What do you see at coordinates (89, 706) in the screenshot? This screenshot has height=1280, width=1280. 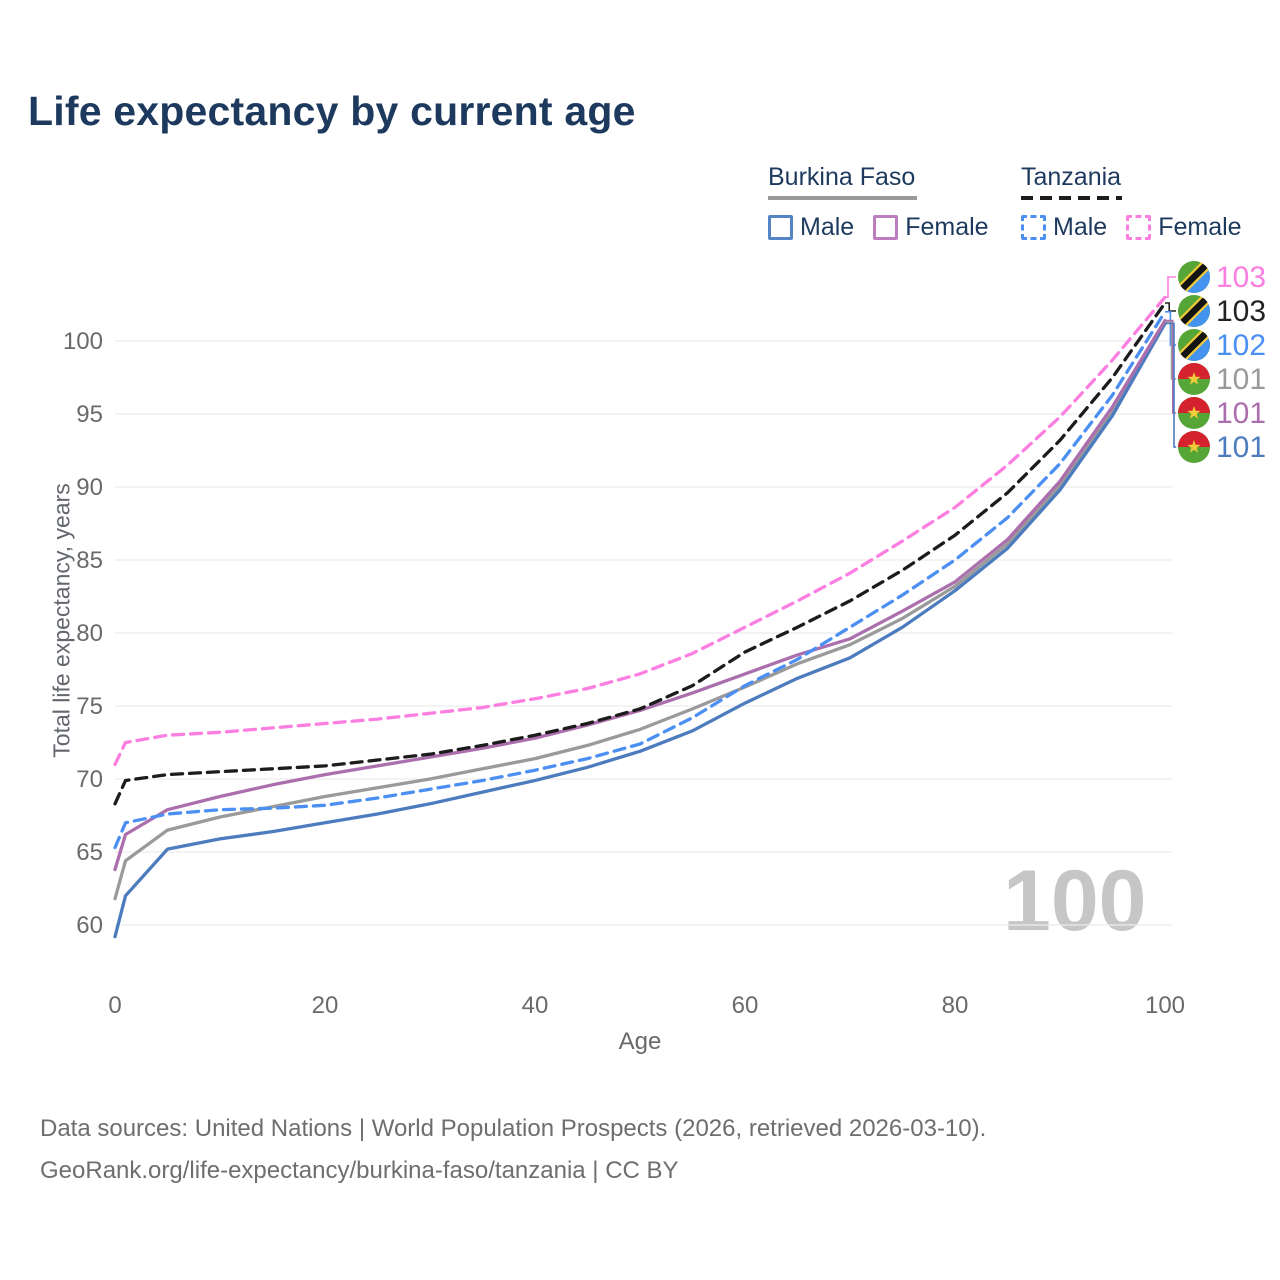 I see `y-tick-label: 75` at bounding box center [89, 706].